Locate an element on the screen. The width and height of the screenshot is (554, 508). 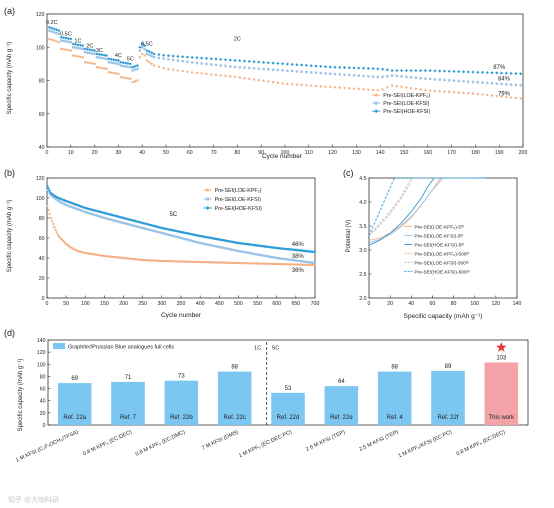
panel-a-xlabel: Cycle number is located at coordinates (282, 156).